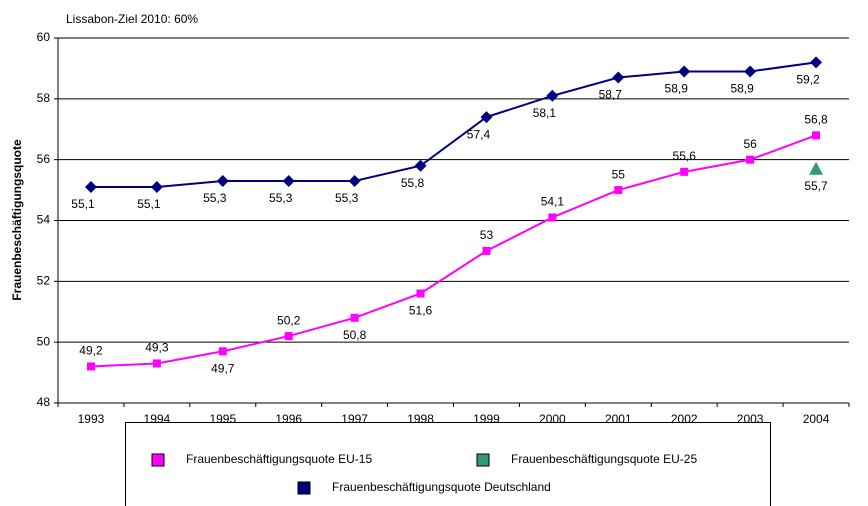 Image resolution: width=868 pixels, height=506 pixels. Describe the element at coordinates (222, 419) in the screenshot. I see `x-tick-label: 1995` at that location.